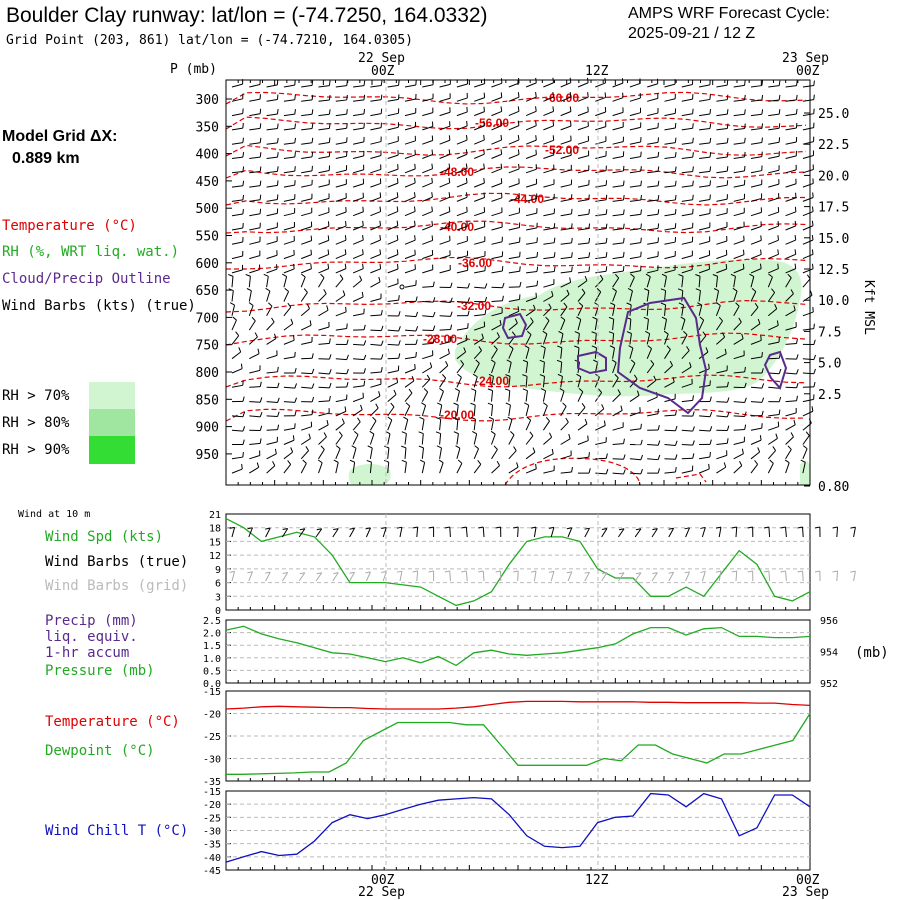 The width and height of the screenshot is (900, 900). What do you see at coordinates (457, 227) in the screenshot?
I see `temperature-contour-label: -40.00` at bounding box center [457, 227].